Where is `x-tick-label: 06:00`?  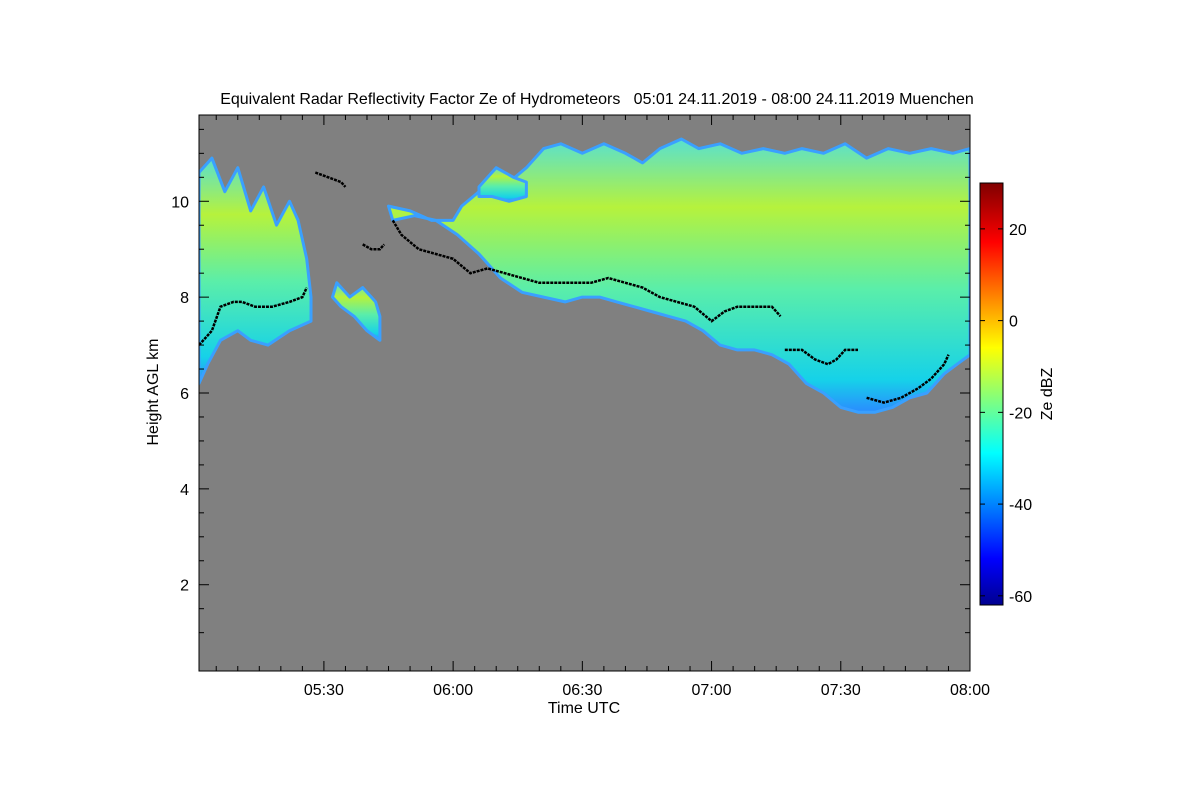
x-tick-label: 06:00 is located at coordinates (453, 690).